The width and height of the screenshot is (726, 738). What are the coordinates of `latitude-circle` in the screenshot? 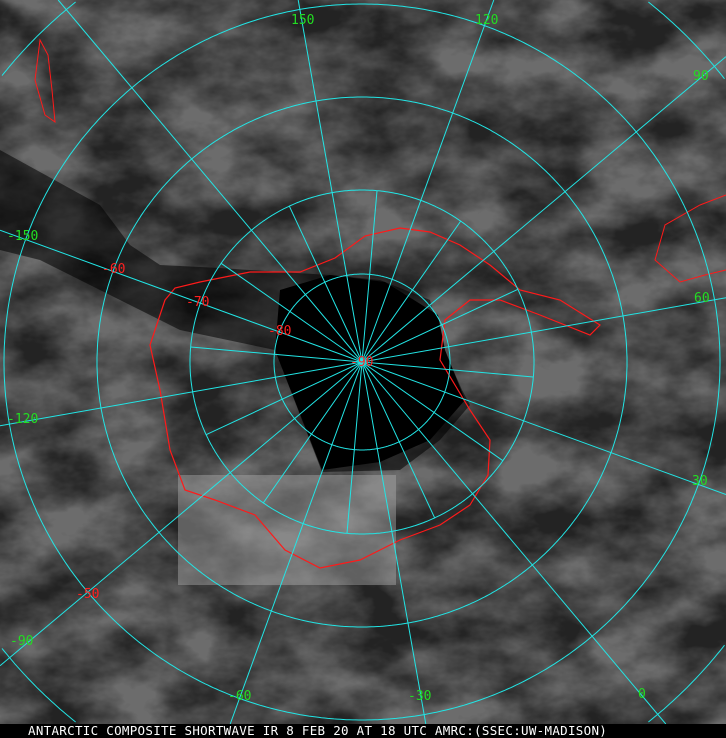 It's located at (362, 362).